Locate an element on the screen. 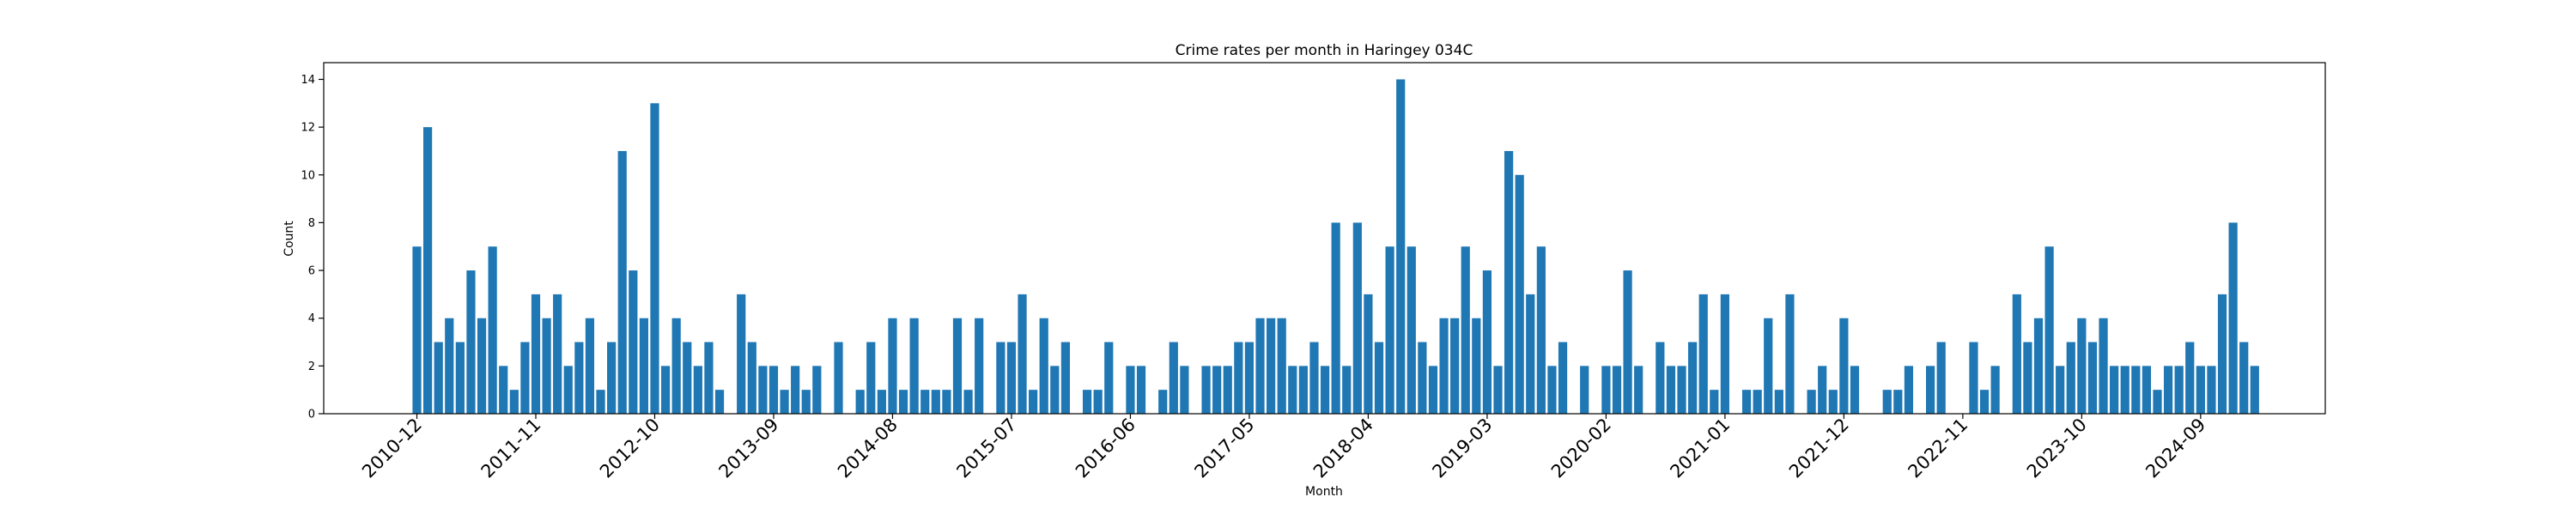  x-tick-label: 2013-09 is located at coordinates (748, 448).